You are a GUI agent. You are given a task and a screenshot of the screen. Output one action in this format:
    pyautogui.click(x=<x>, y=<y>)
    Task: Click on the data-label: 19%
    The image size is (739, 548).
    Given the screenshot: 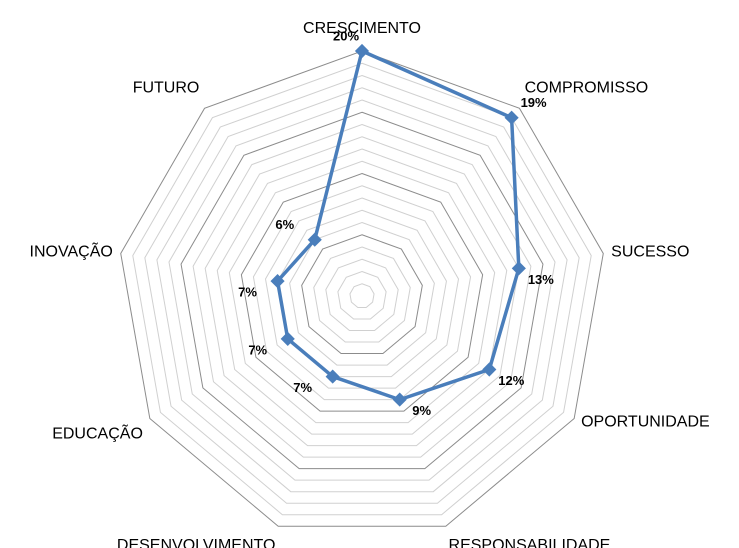 What is the action you would take?
    pyautogui.click(x=534, y=102)
    